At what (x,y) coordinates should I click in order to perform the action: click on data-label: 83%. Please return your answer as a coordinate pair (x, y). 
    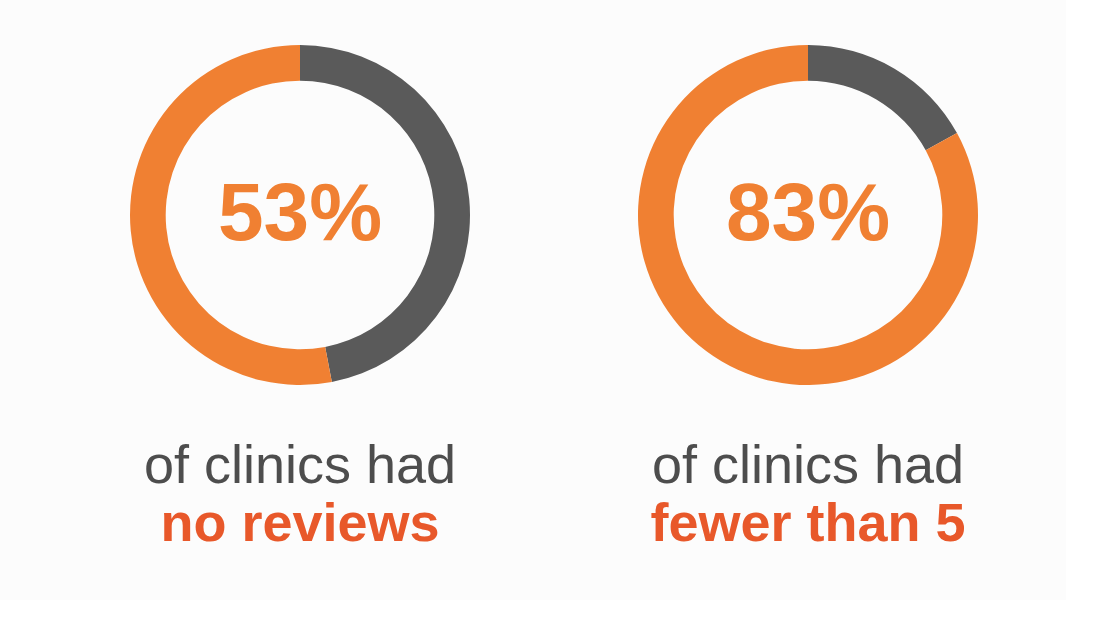
    Looking at the image, I should click on (808, 211).